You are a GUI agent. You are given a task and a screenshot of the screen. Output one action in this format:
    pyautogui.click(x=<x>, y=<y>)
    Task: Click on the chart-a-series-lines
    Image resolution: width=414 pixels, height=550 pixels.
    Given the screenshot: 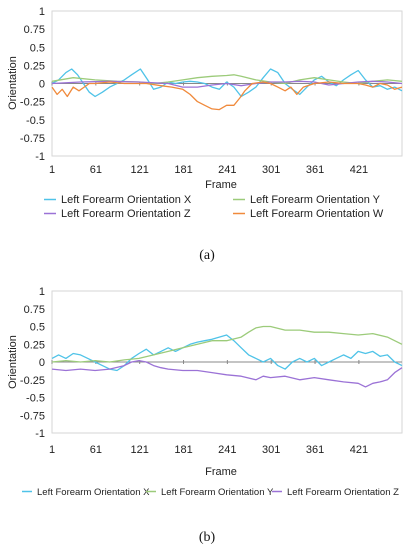 What is the action you would take?
    pyautogui.click(x=227, y=89)
    